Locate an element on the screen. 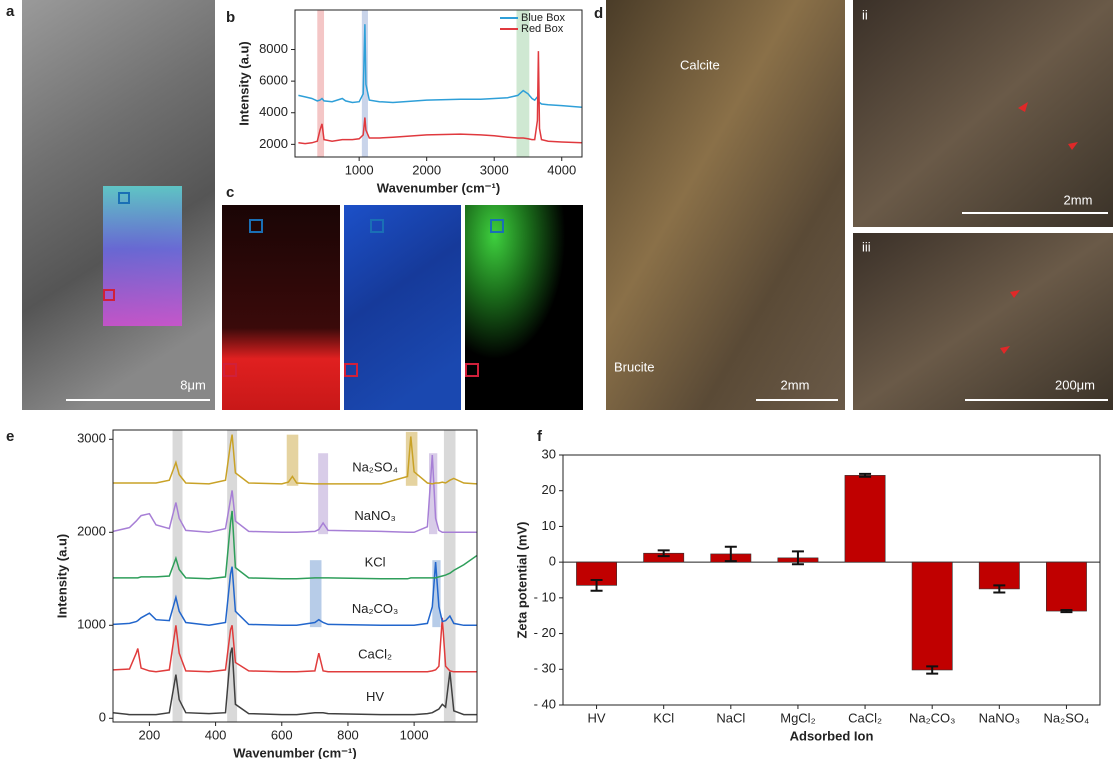 This screenshot has height=759, width=1113. x-tick-label: 1000 is located at coordinates (359, 169).